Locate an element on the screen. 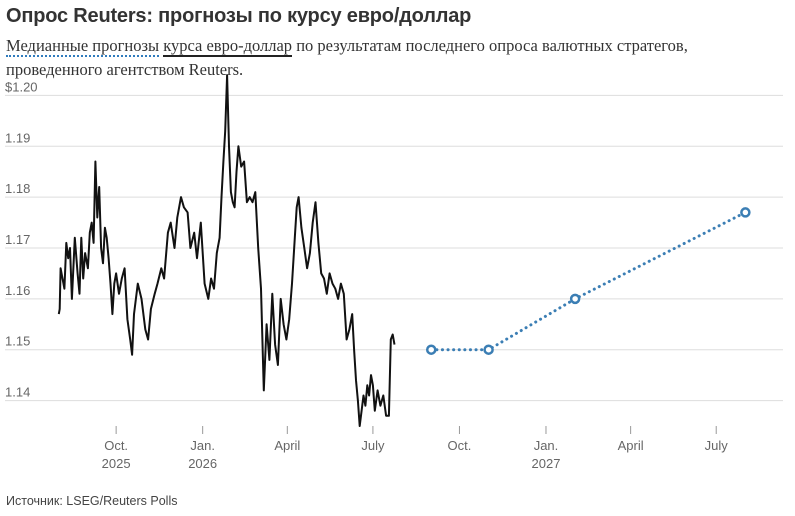 This screenshot has height=516, width=795. subtitle-actual-key: курса евро-доллар is located at coordinates (228, 46).